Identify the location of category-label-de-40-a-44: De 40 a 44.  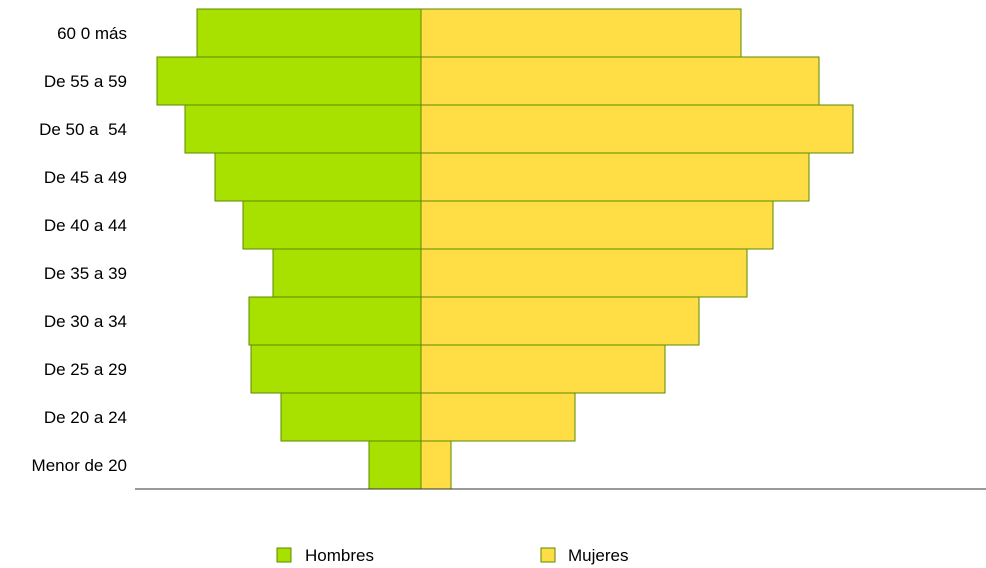
(85, 225).